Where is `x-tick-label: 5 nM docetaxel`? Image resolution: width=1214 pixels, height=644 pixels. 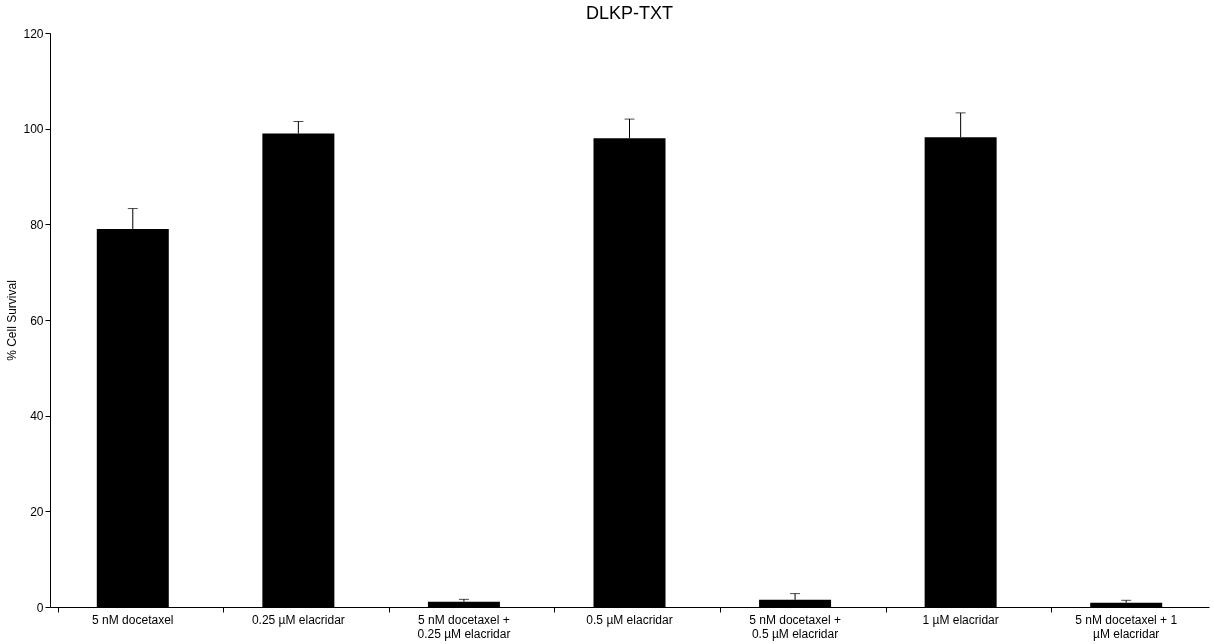 x-tick-label: 5 nM docetaxel is located at coordinates (133, 619).